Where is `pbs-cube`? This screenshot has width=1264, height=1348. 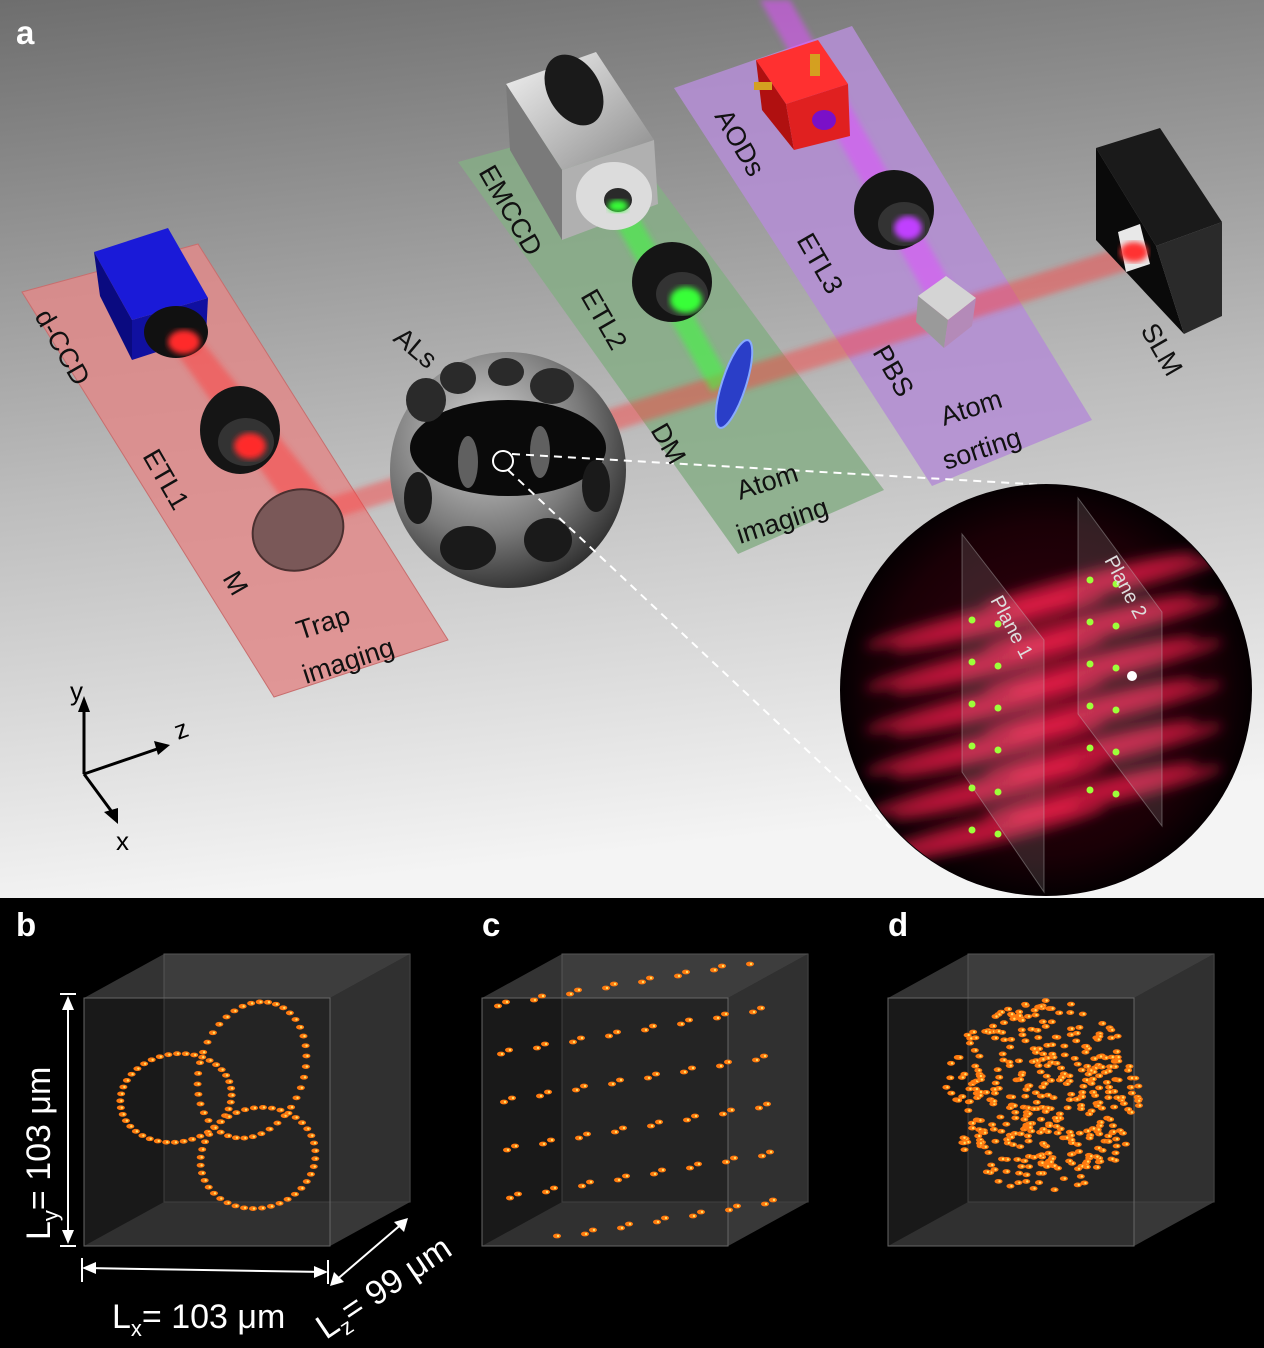
pbs-cube is located at coordinates (946, 312).